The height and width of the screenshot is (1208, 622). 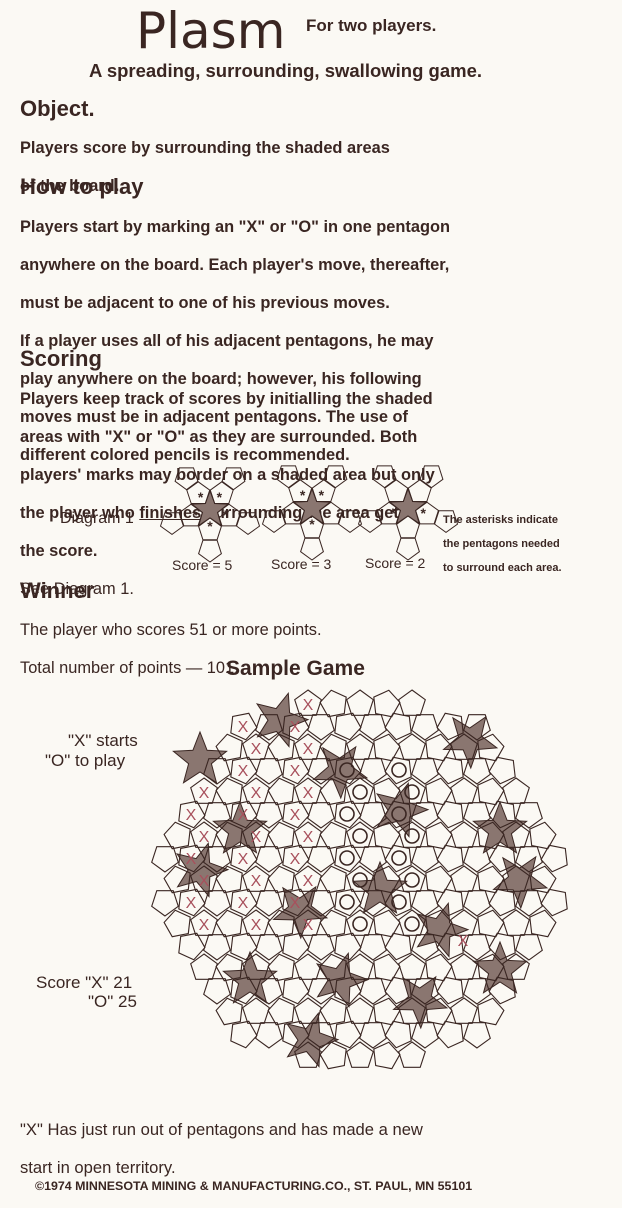 What do you see at coordinates (85, 760) in the screenshot?
I see `sample-to-play-line: "O" to play` at bounding box center [85, 760].